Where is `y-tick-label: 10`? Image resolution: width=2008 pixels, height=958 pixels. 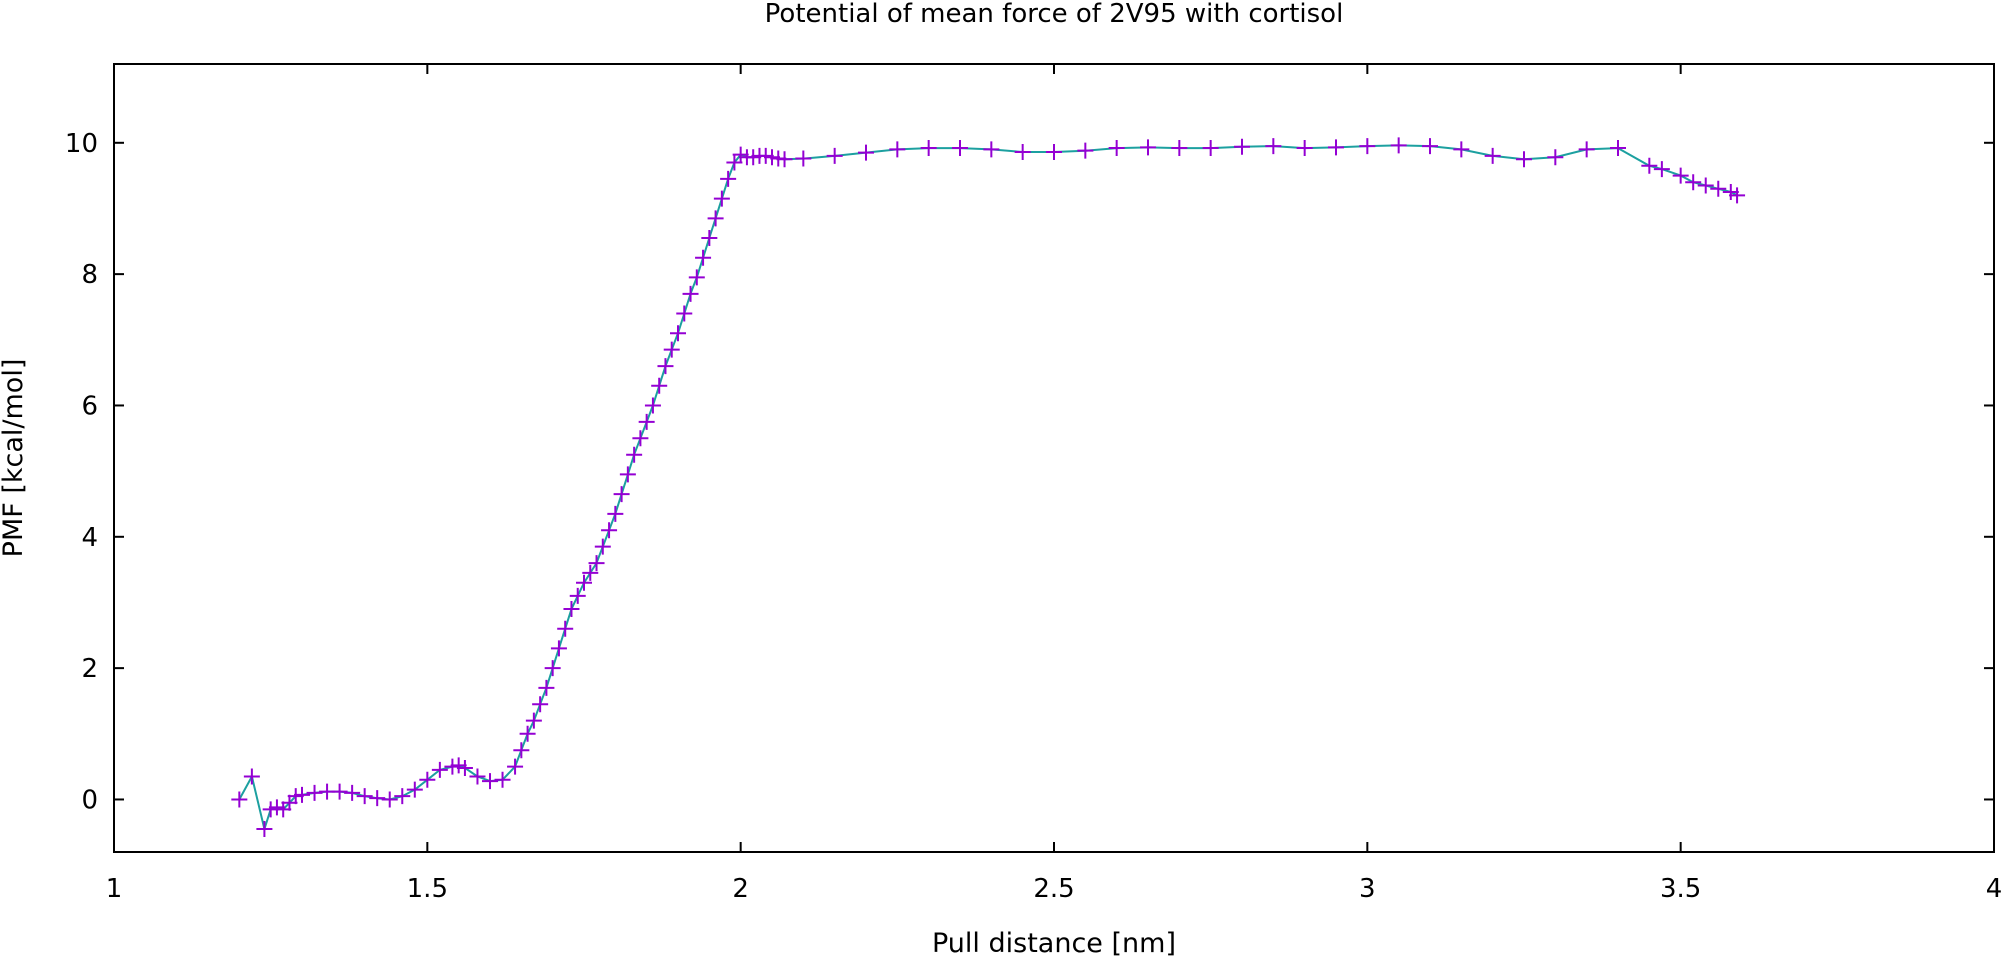
y-tick-label: 10 is located at coordinates (81, 144).